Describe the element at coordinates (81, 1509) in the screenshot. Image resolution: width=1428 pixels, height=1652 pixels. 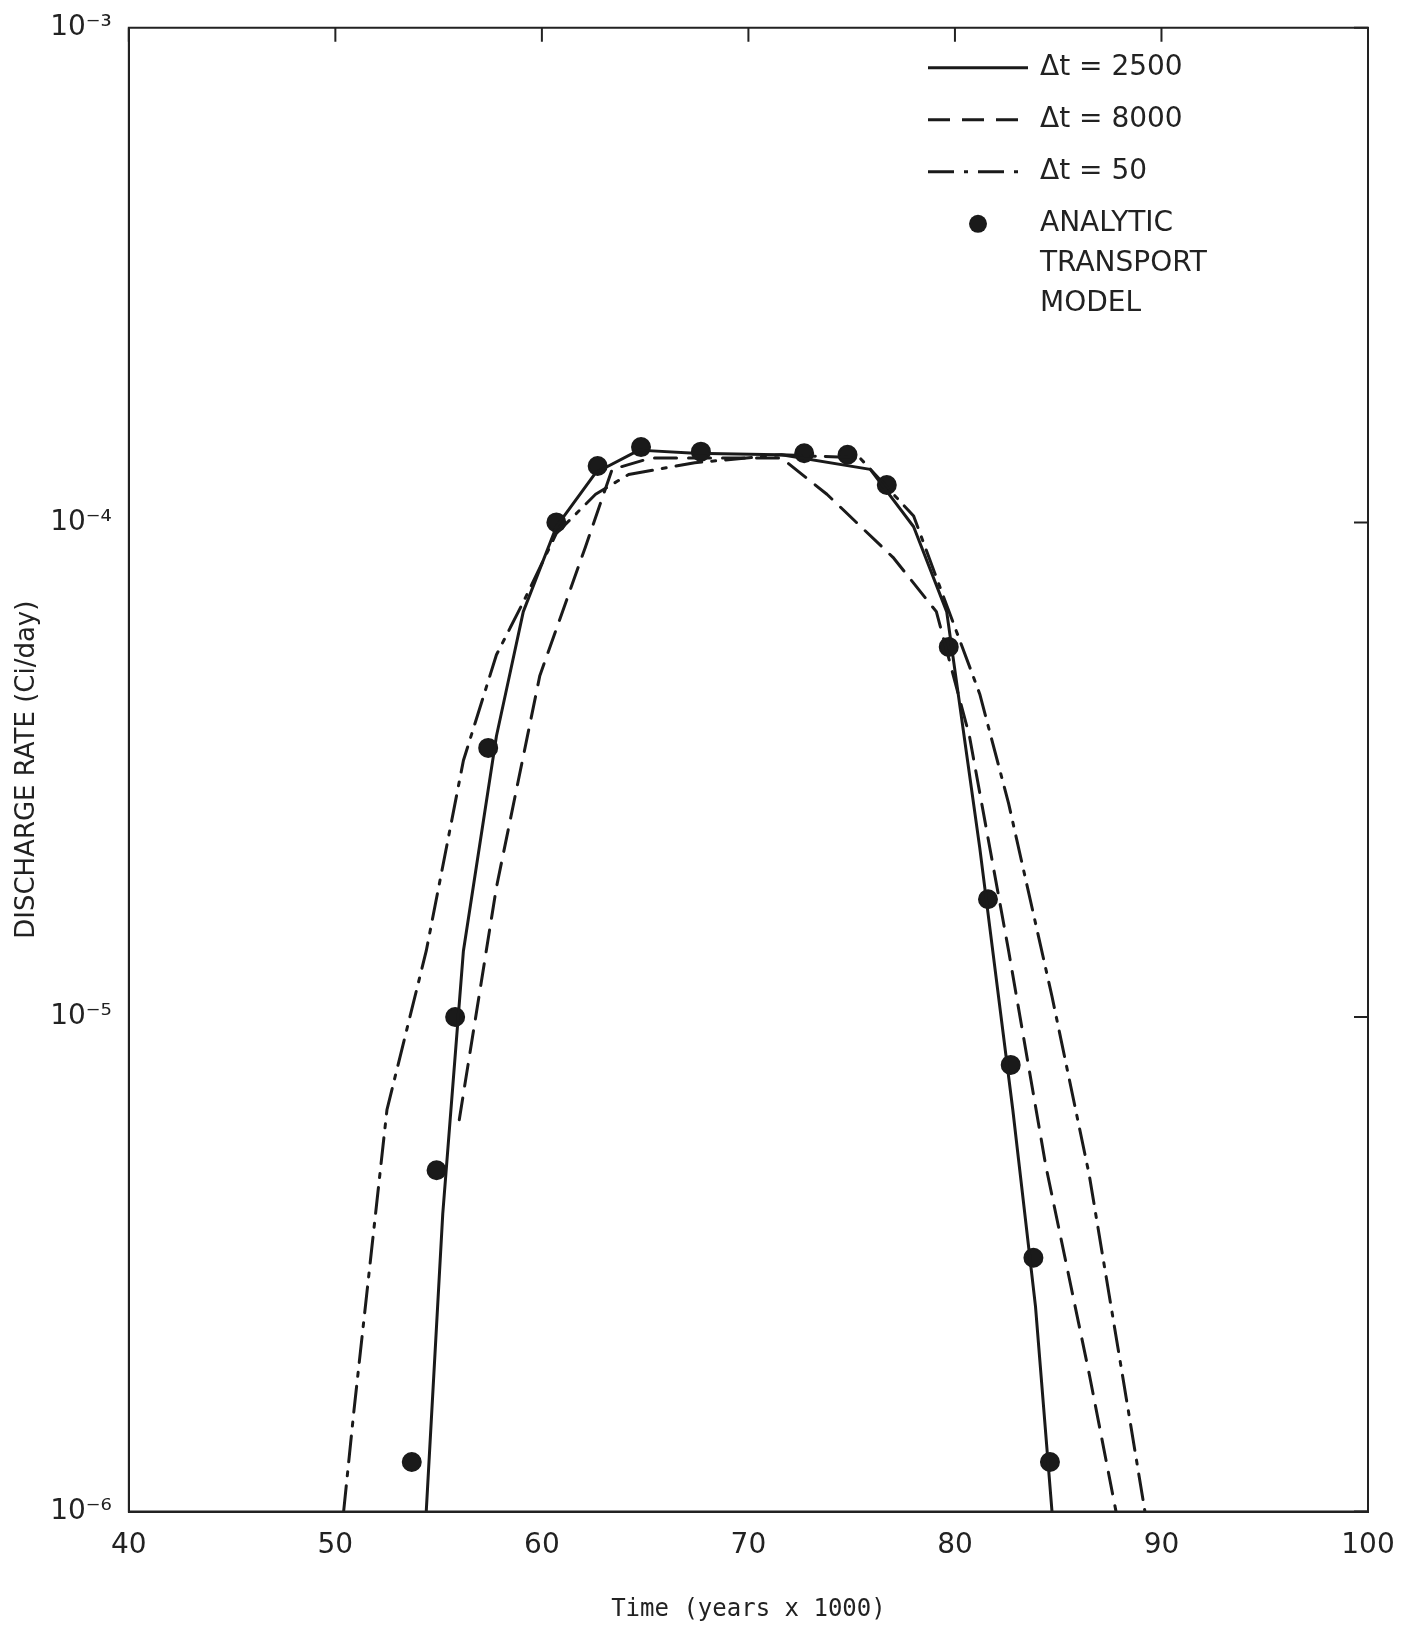
I see `y-tick-label: 10⁻⁶` at that location.